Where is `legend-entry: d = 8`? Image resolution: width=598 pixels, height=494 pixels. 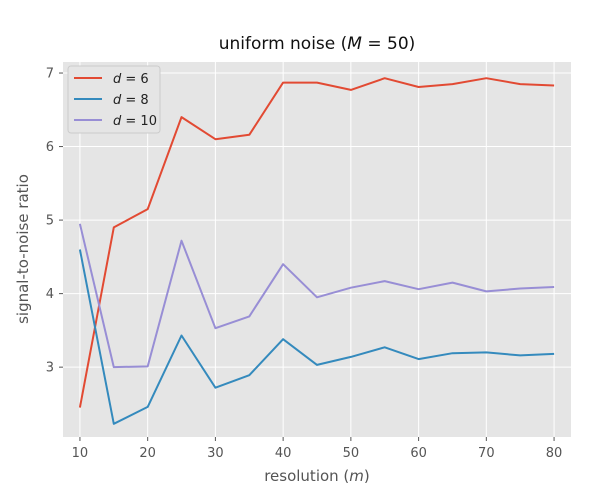
legend-entry: d = 8 is located at coordinates (111, 100).